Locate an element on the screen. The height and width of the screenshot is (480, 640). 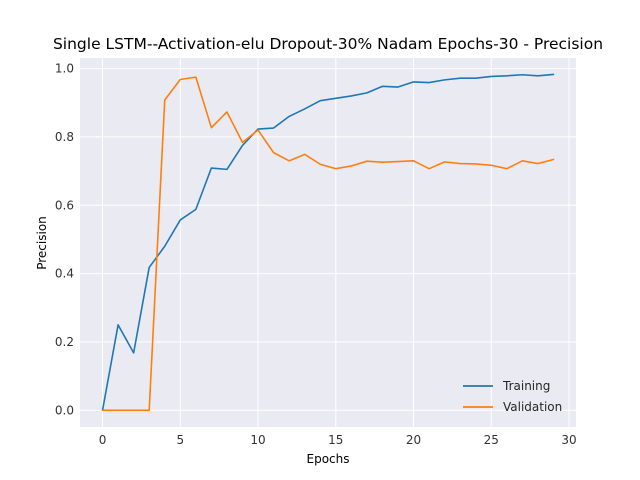
y-tick-label: 0.2 is located at coordinates (64, 342).